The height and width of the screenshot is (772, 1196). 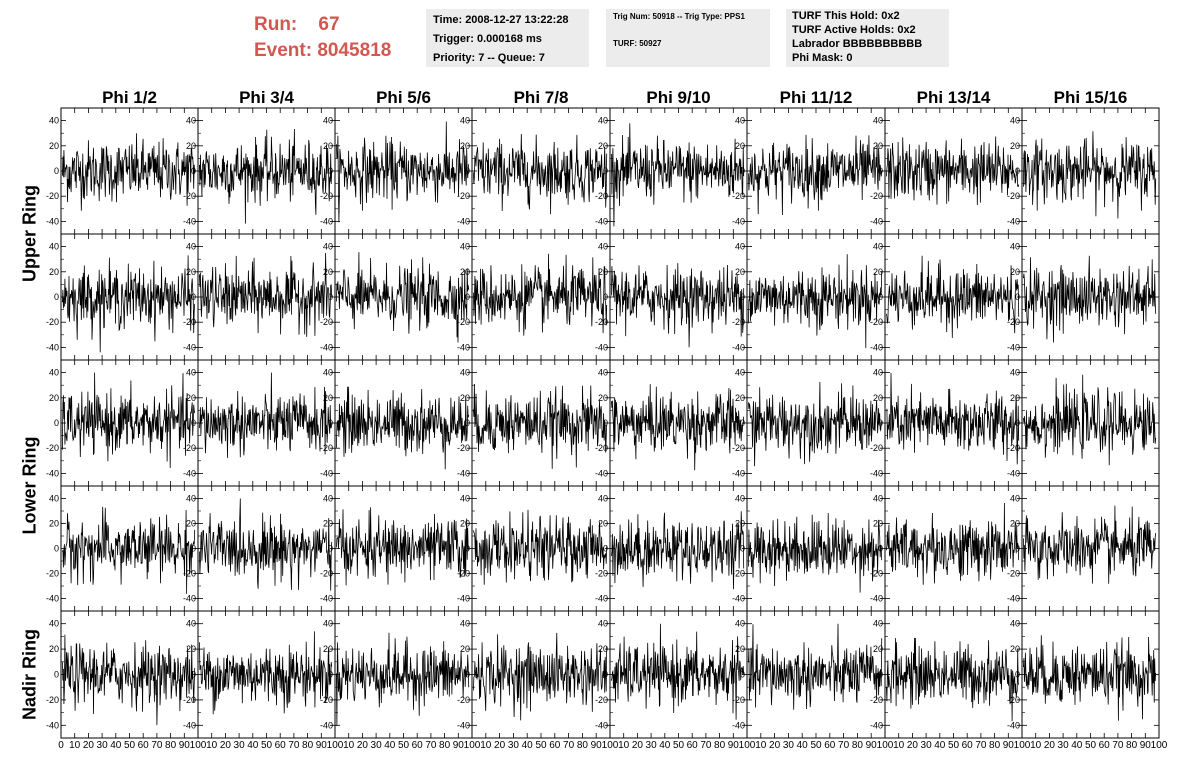 I want to click on turf-active-holds-text: TURF Active Holds: 0x2, so click(x=854, y=30).